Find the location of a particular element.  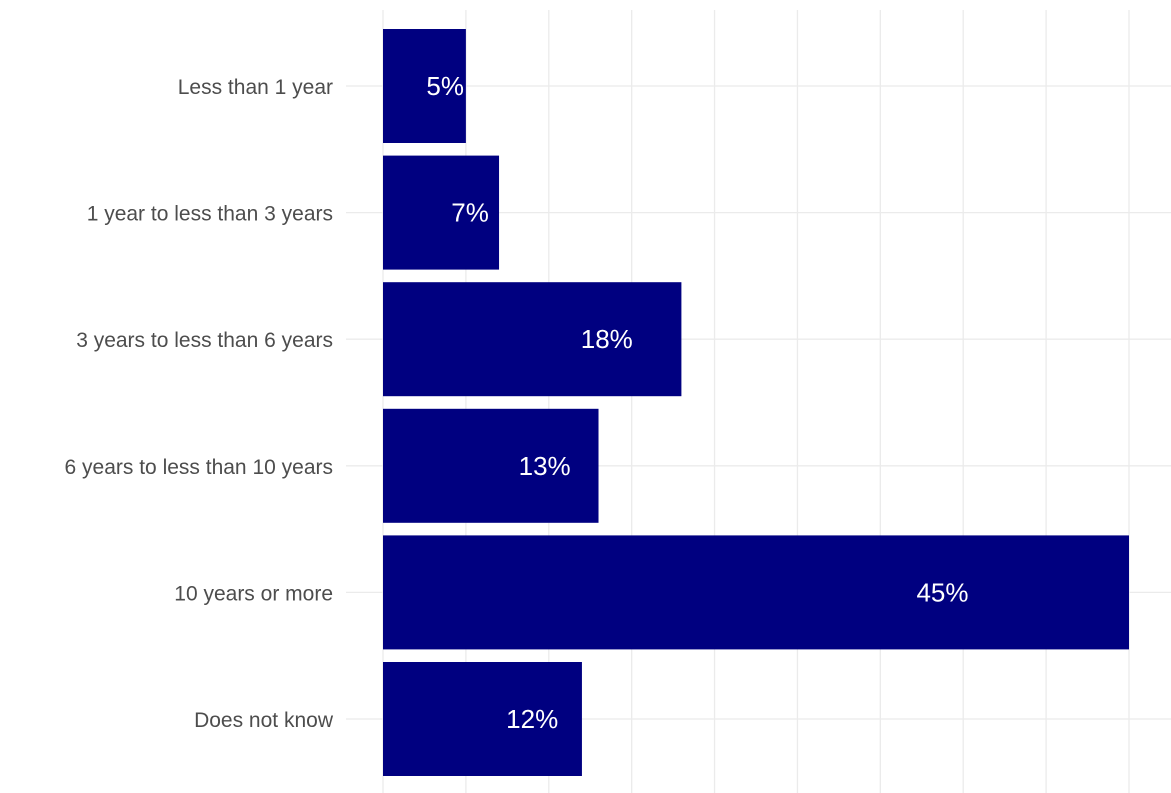

data-label: 13% is located at coordinates (545, 466).